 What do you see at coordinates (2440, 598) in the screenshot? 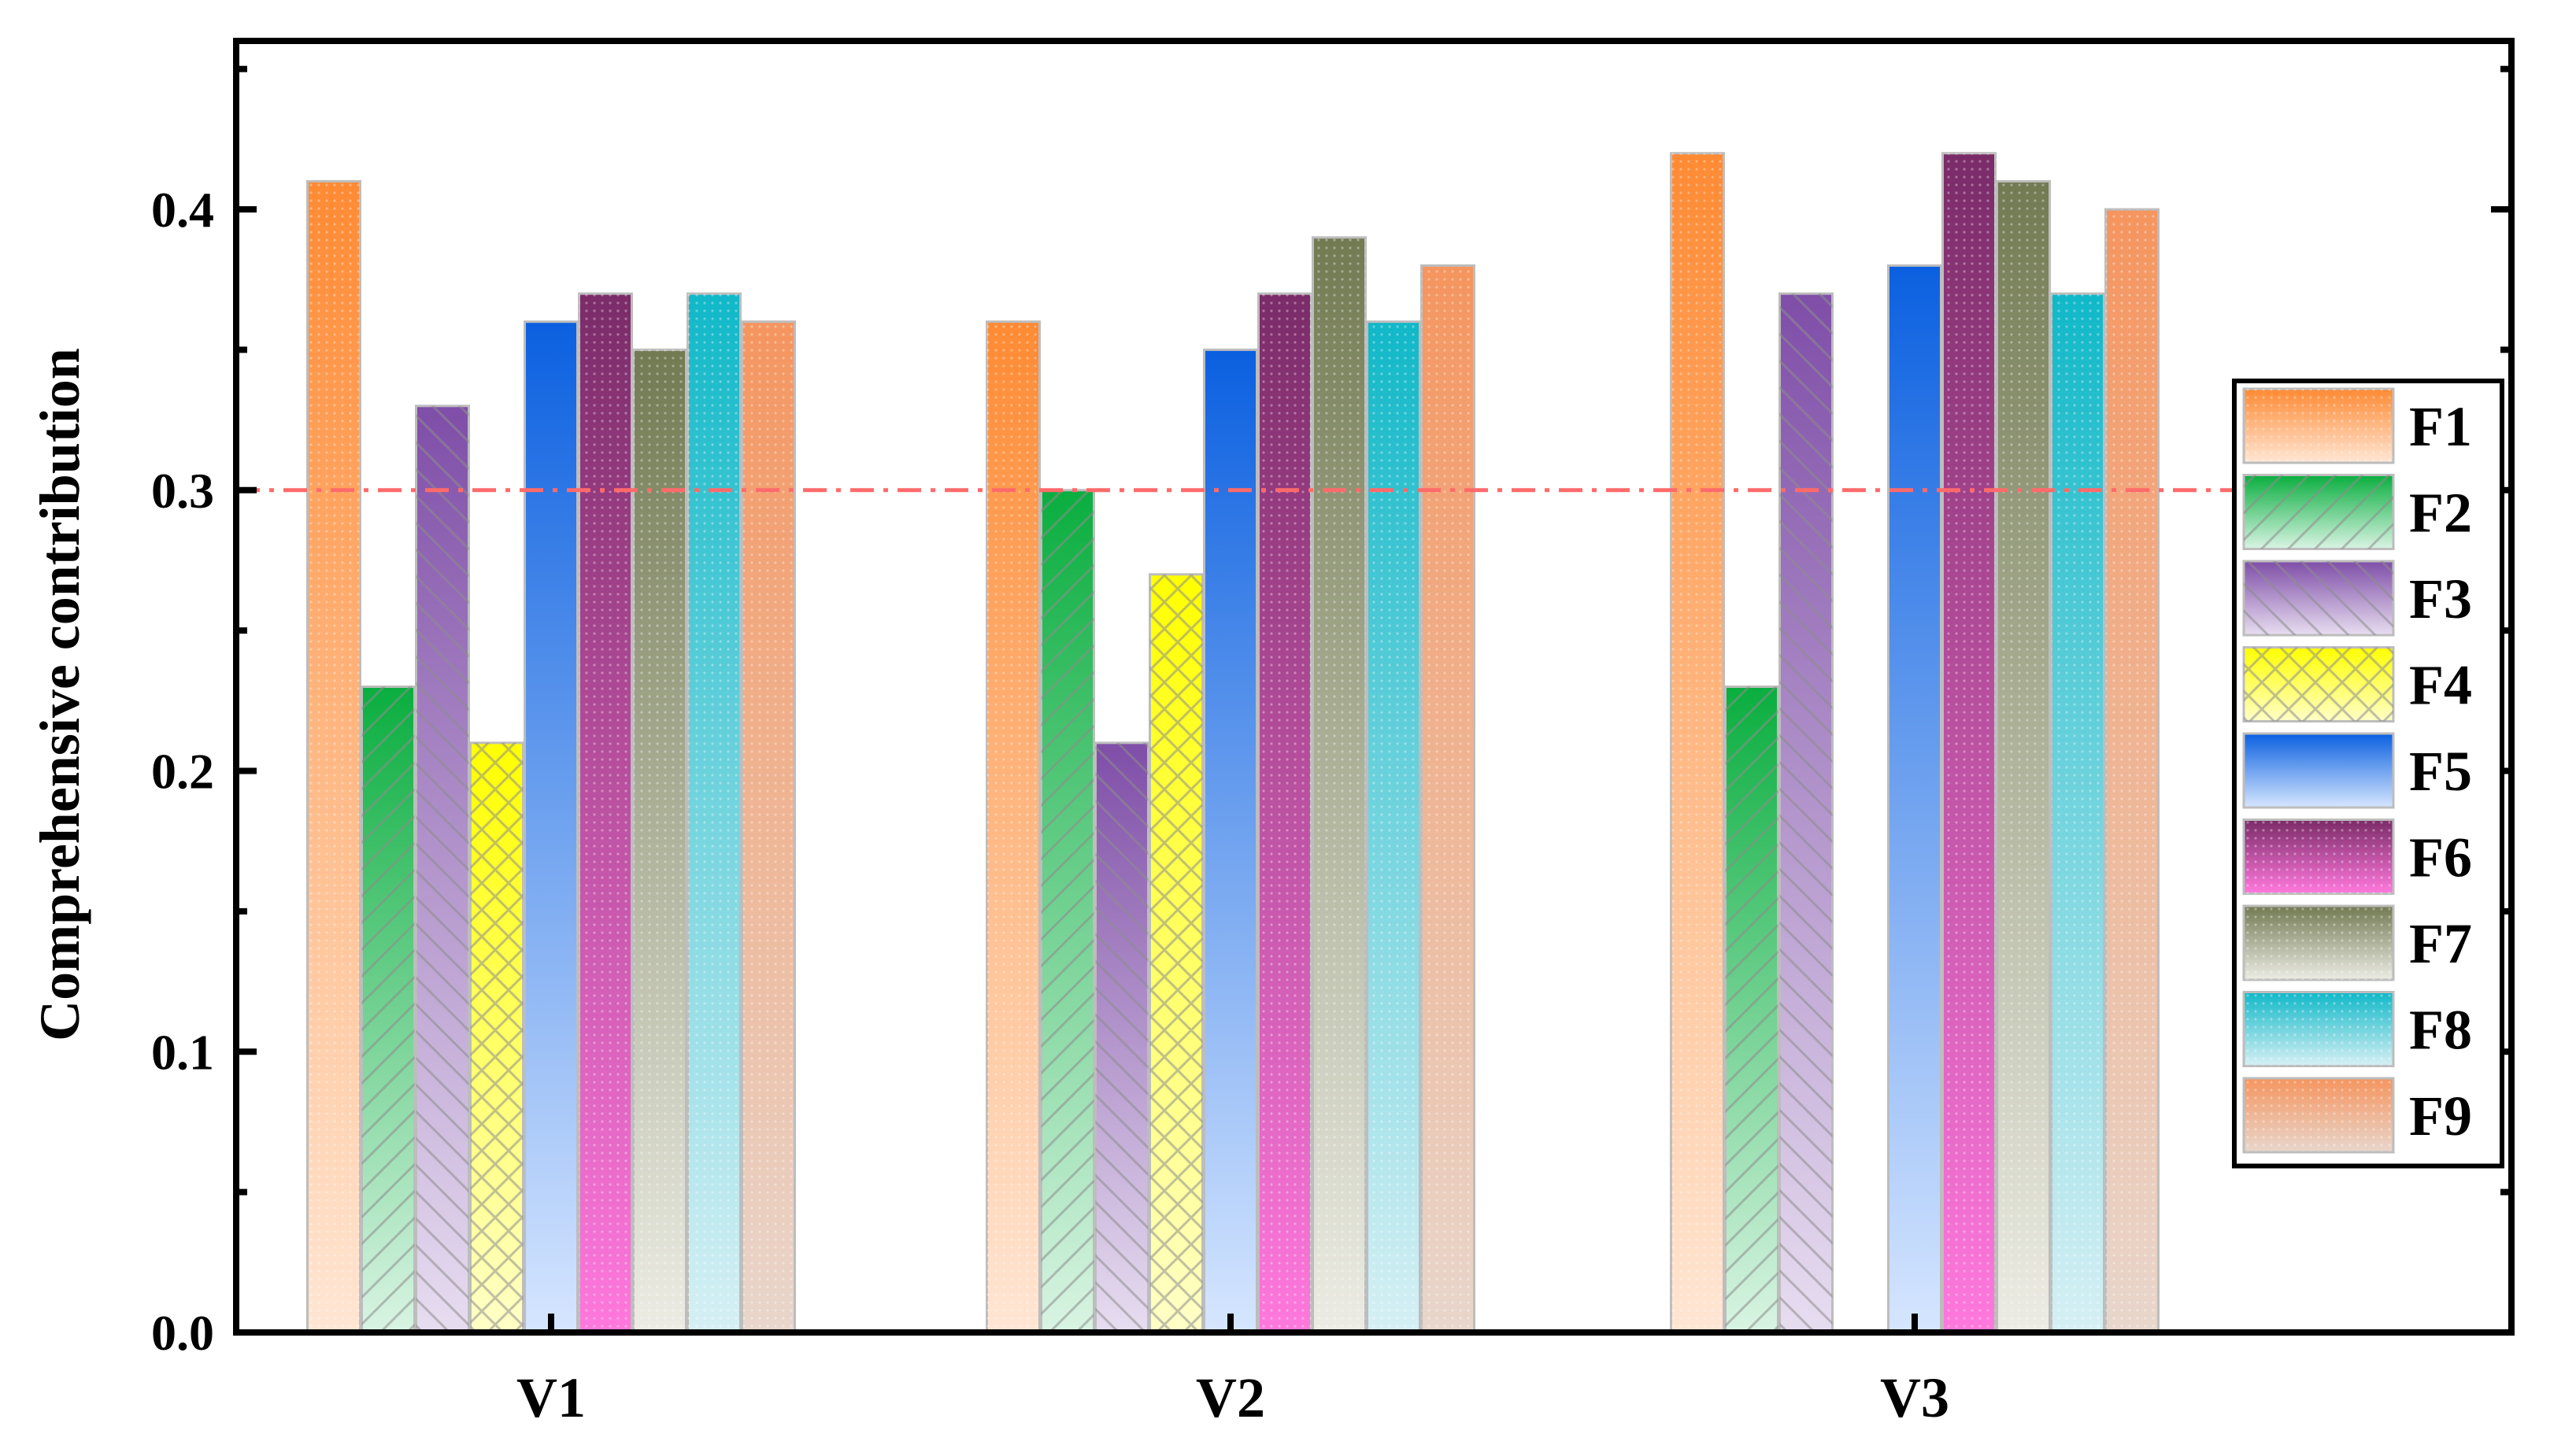
I see `legend-label-f3: F3` at bounding box center [2440, 598].